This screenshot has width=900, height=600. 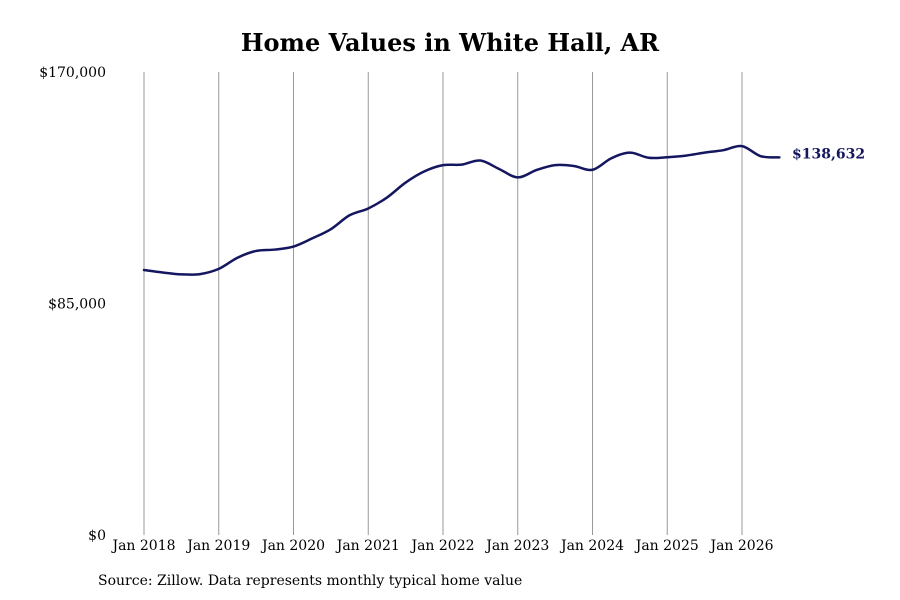 What do you see at coordinates (142, 546) in the screenshot?
I see `x-tick-label: Jan 2018` at bounding box center [142, 546].